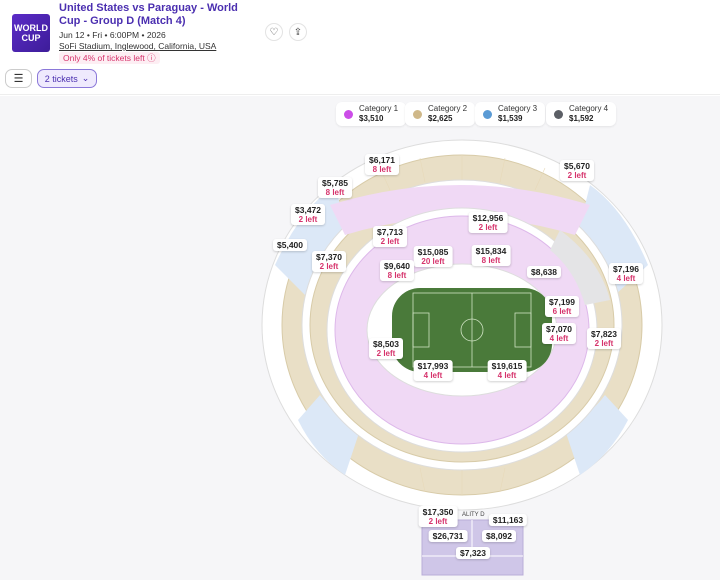 Image resolution: width=720 pixels, height=580 pixels. I want to click on price: $17,350, so click(438, 512).